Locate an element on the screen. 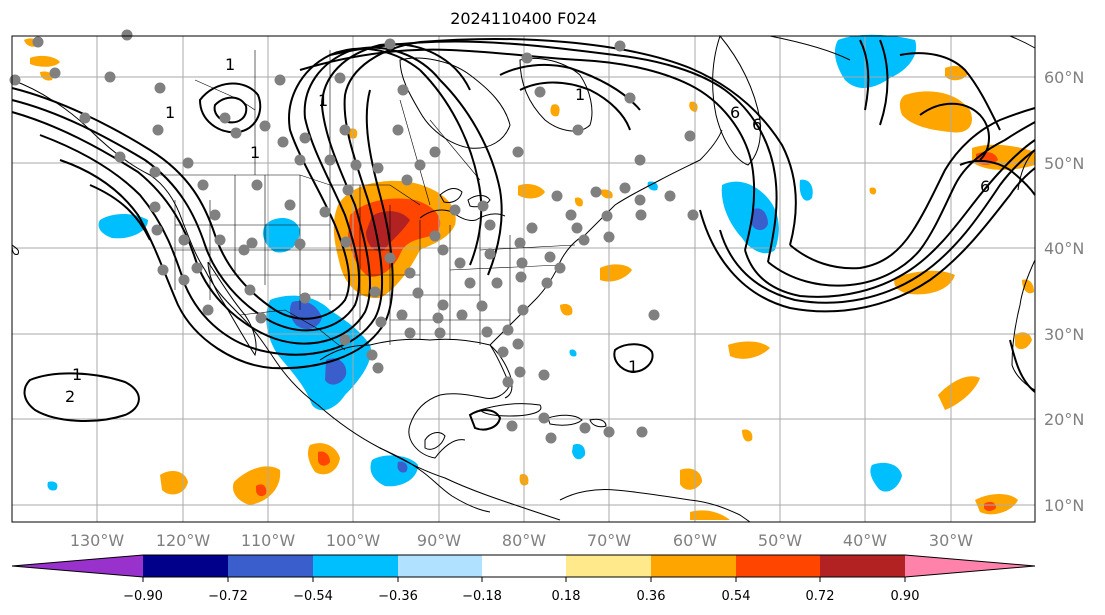 The image size is (1105, 615). lon-label: 100°W is located at coordinates (353, 540).